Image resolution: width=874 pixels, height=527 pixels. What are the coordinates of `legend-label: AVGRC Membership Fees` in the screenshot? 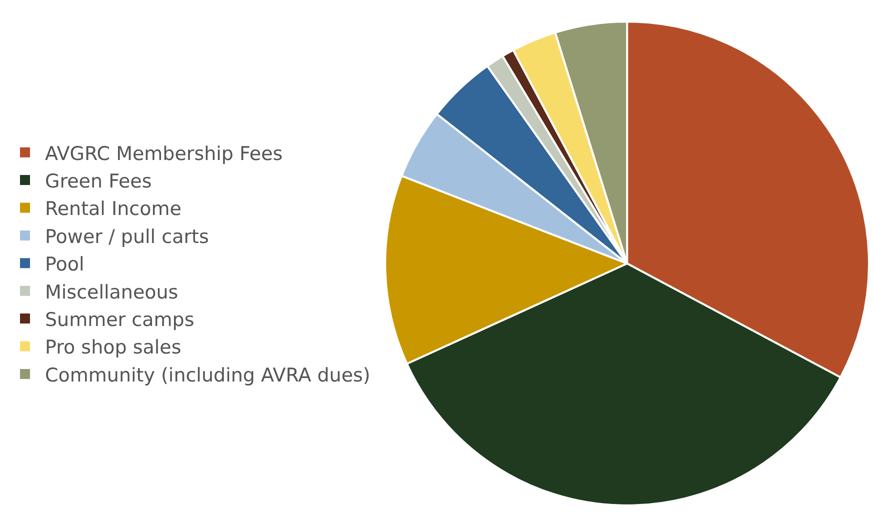 It's located at (164, 153).